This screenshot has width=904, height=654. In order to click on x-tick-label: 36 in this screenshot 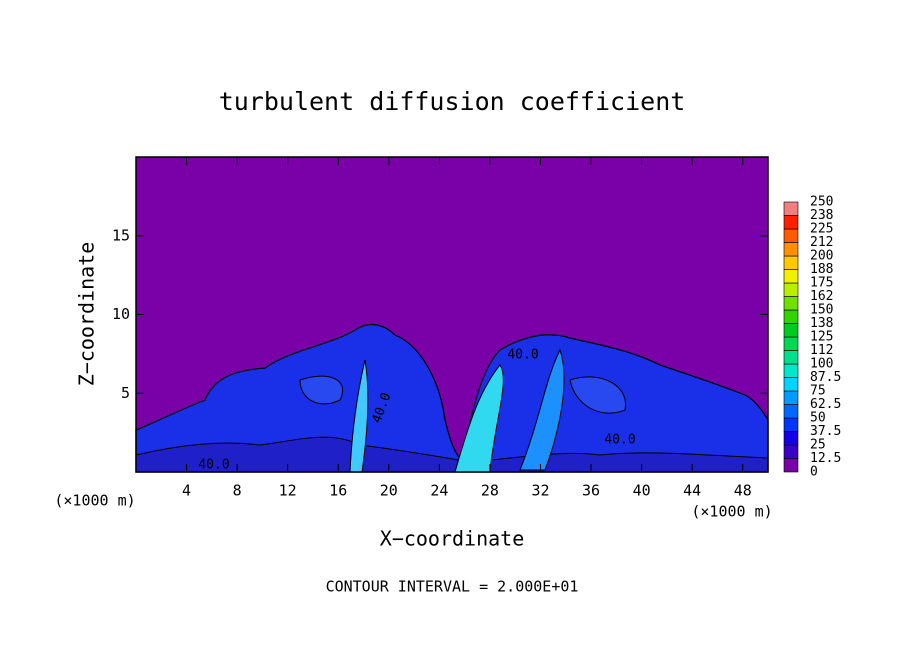, I will do `click(591, 491)`.